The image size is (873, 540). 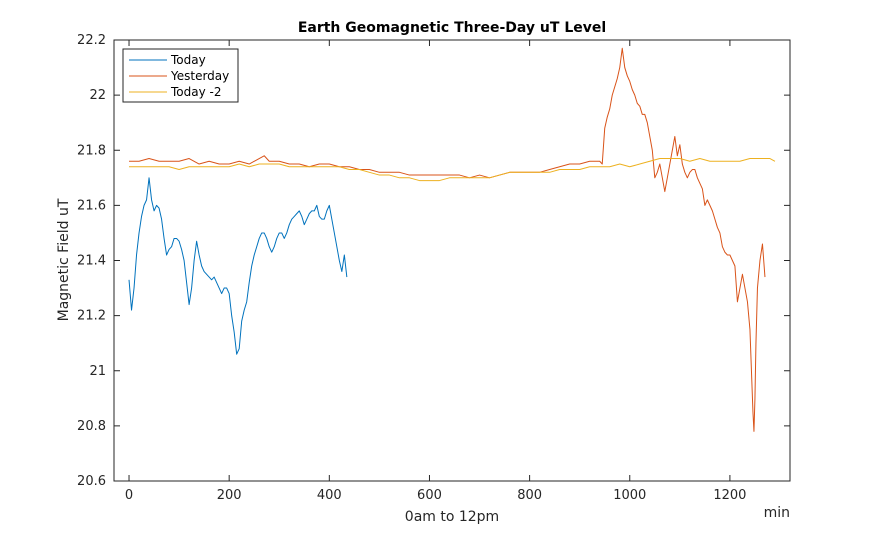 What do you see at coordinates (238, 266) in the screenshot?
I see `series-line-today` at bounding box center [238, 266].